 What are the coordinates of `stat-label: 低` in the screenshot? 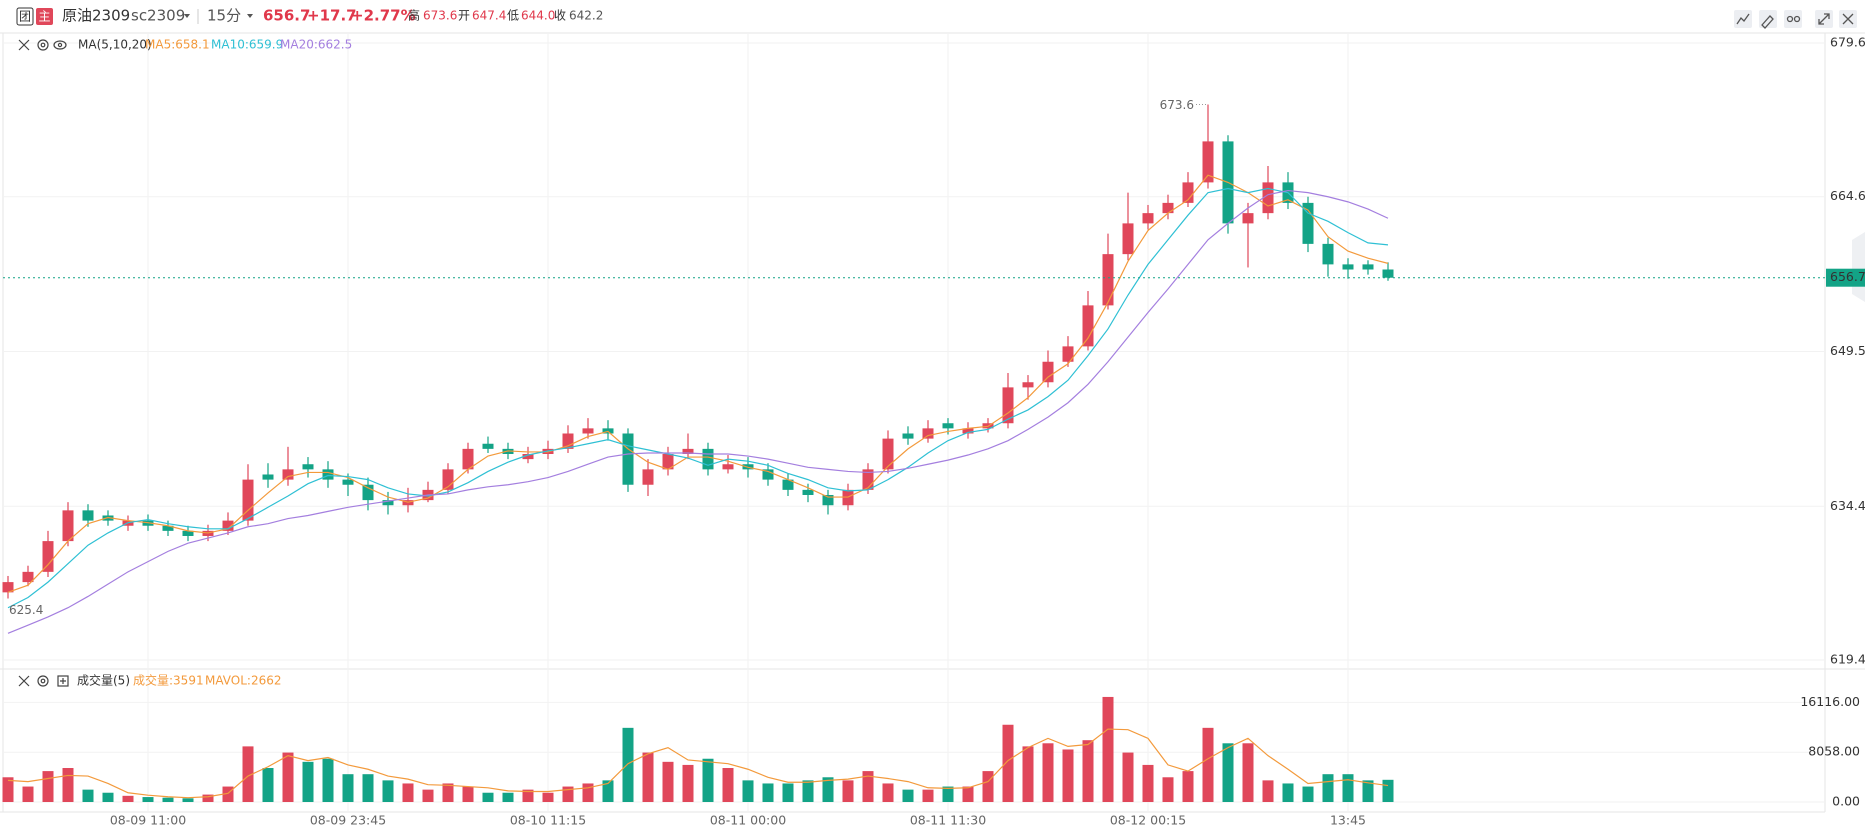 It's located at (513, 16).